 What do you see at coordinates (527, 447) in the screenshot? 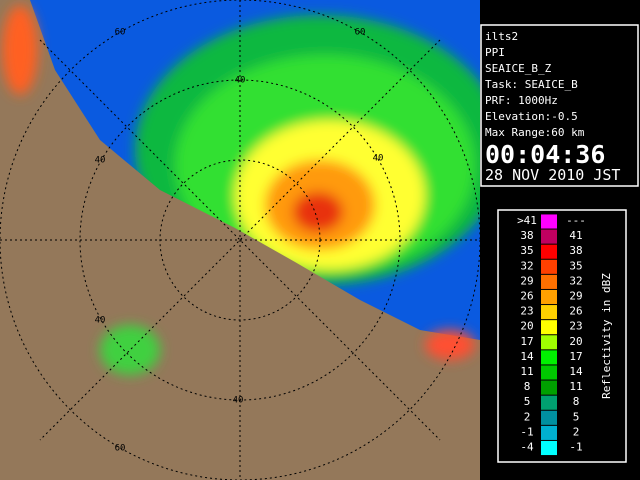
I see `legend-low: -4` at bounding box center [527, 447].